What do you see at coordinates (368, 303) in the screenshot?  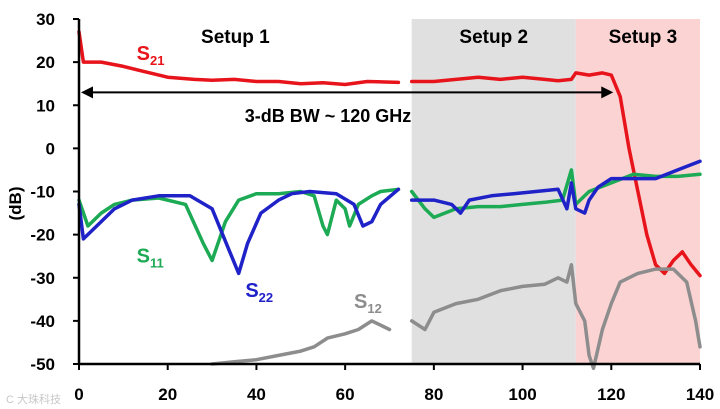 I see `series-label-s12: S12` at bounding box center [368, 303].